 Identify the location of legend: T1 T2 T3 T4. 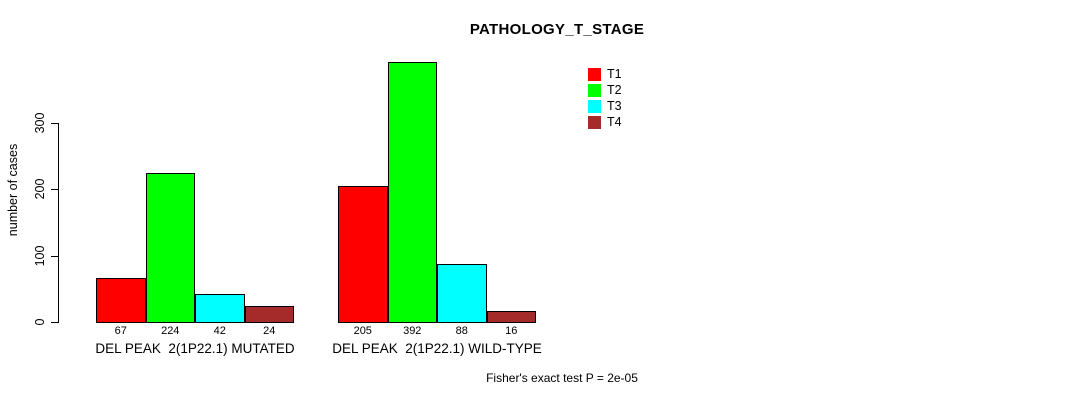
(605, 98).